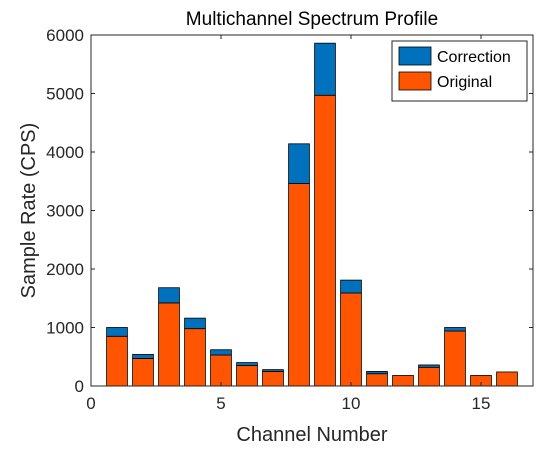 The width and height of the screenshot is (550, 449). I want to click on legend-label-original: Original, so click(464, 82).